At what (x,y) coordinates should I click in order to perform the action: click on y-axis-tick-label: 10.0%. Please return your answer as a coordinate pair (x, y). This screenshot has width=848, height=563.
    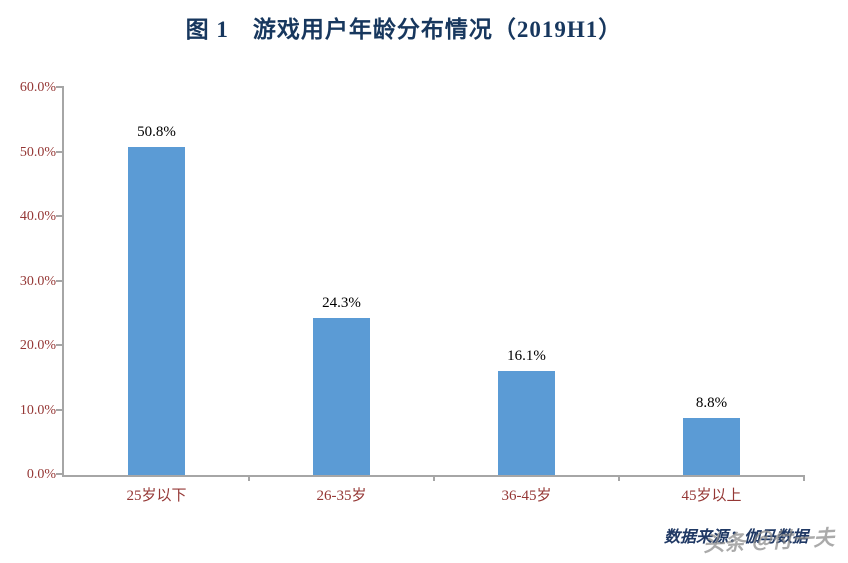
    Looking at the image, I should click on (37, 410).